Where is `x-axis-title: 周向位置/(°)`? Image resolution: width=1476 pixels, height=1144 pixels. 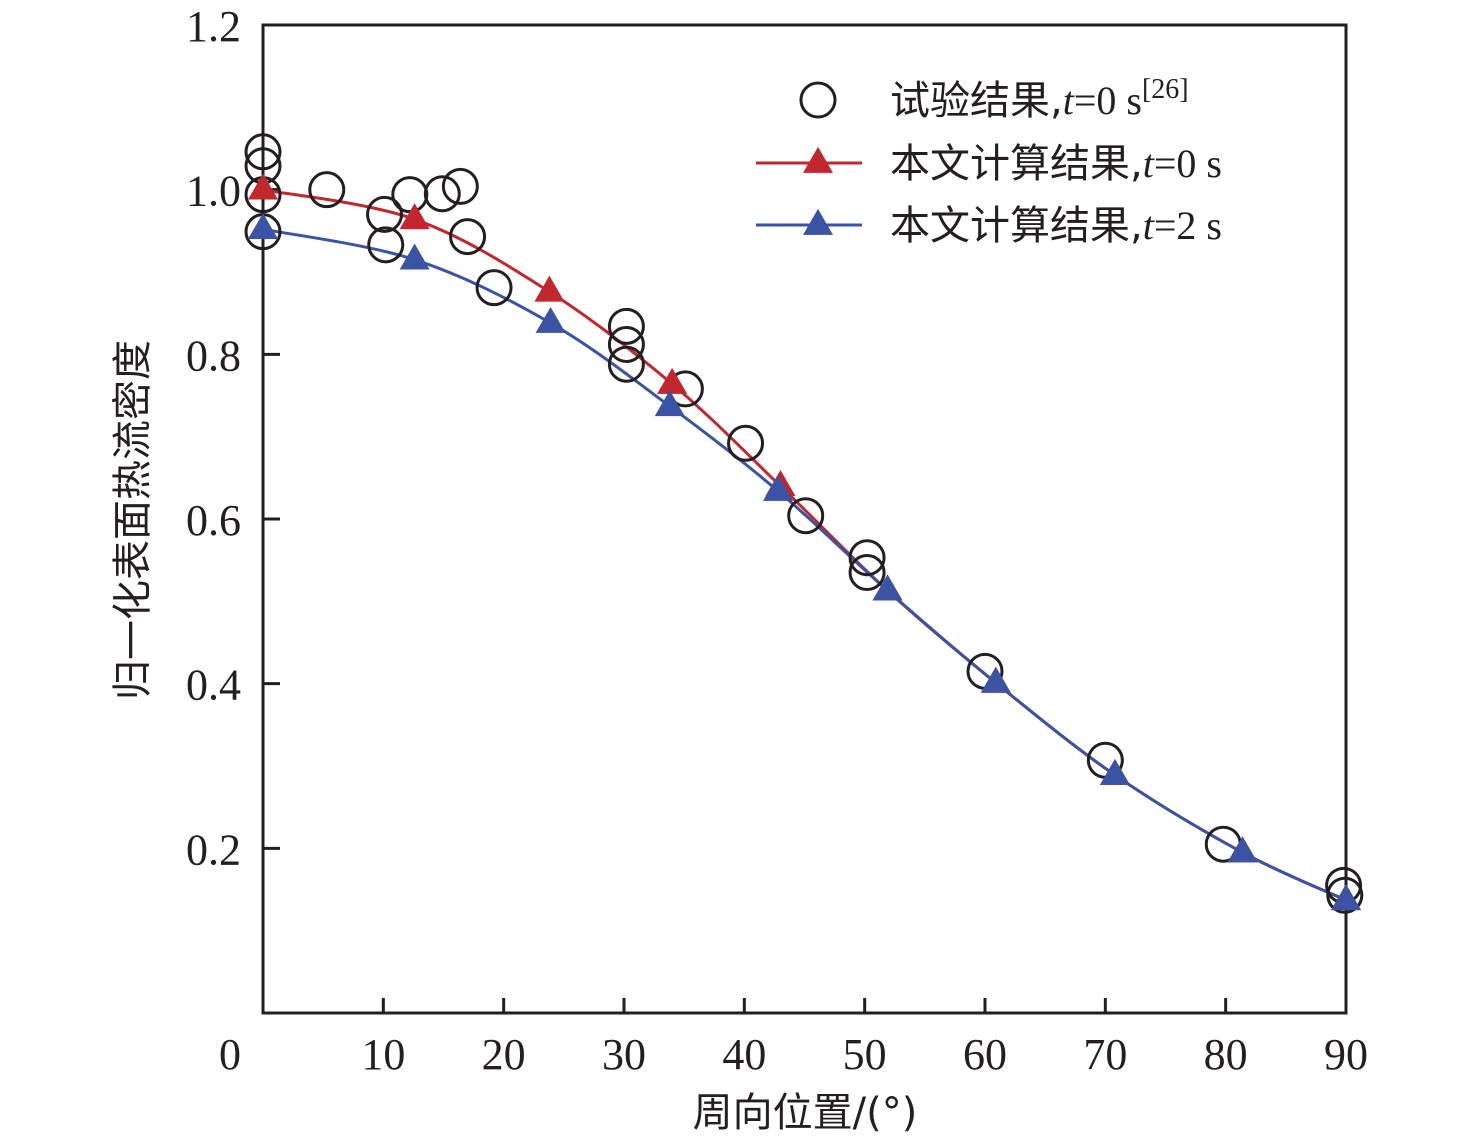 x-axis-title: 周向位置/(°) is located at coordinates (805, 1113).